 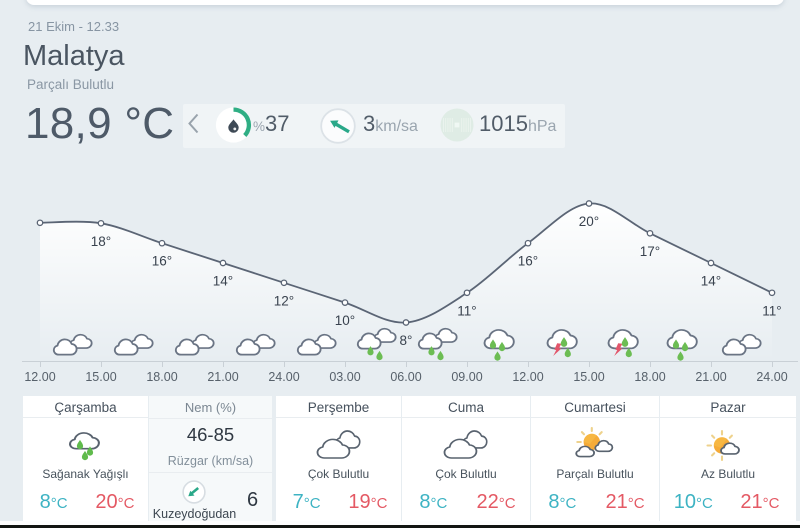 I want to click on svg-text: 12°, so click(x=284, y=300).